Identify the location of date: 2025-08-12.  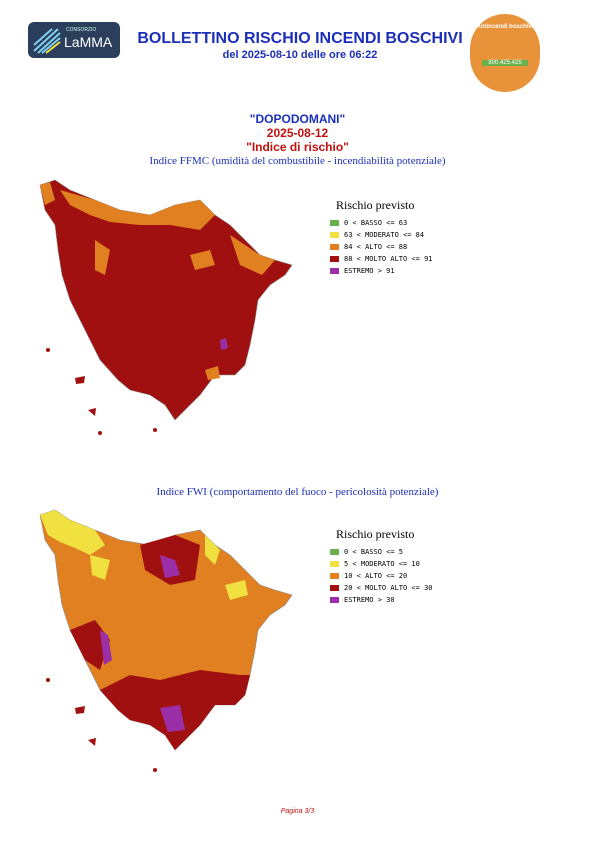
(297, 133).